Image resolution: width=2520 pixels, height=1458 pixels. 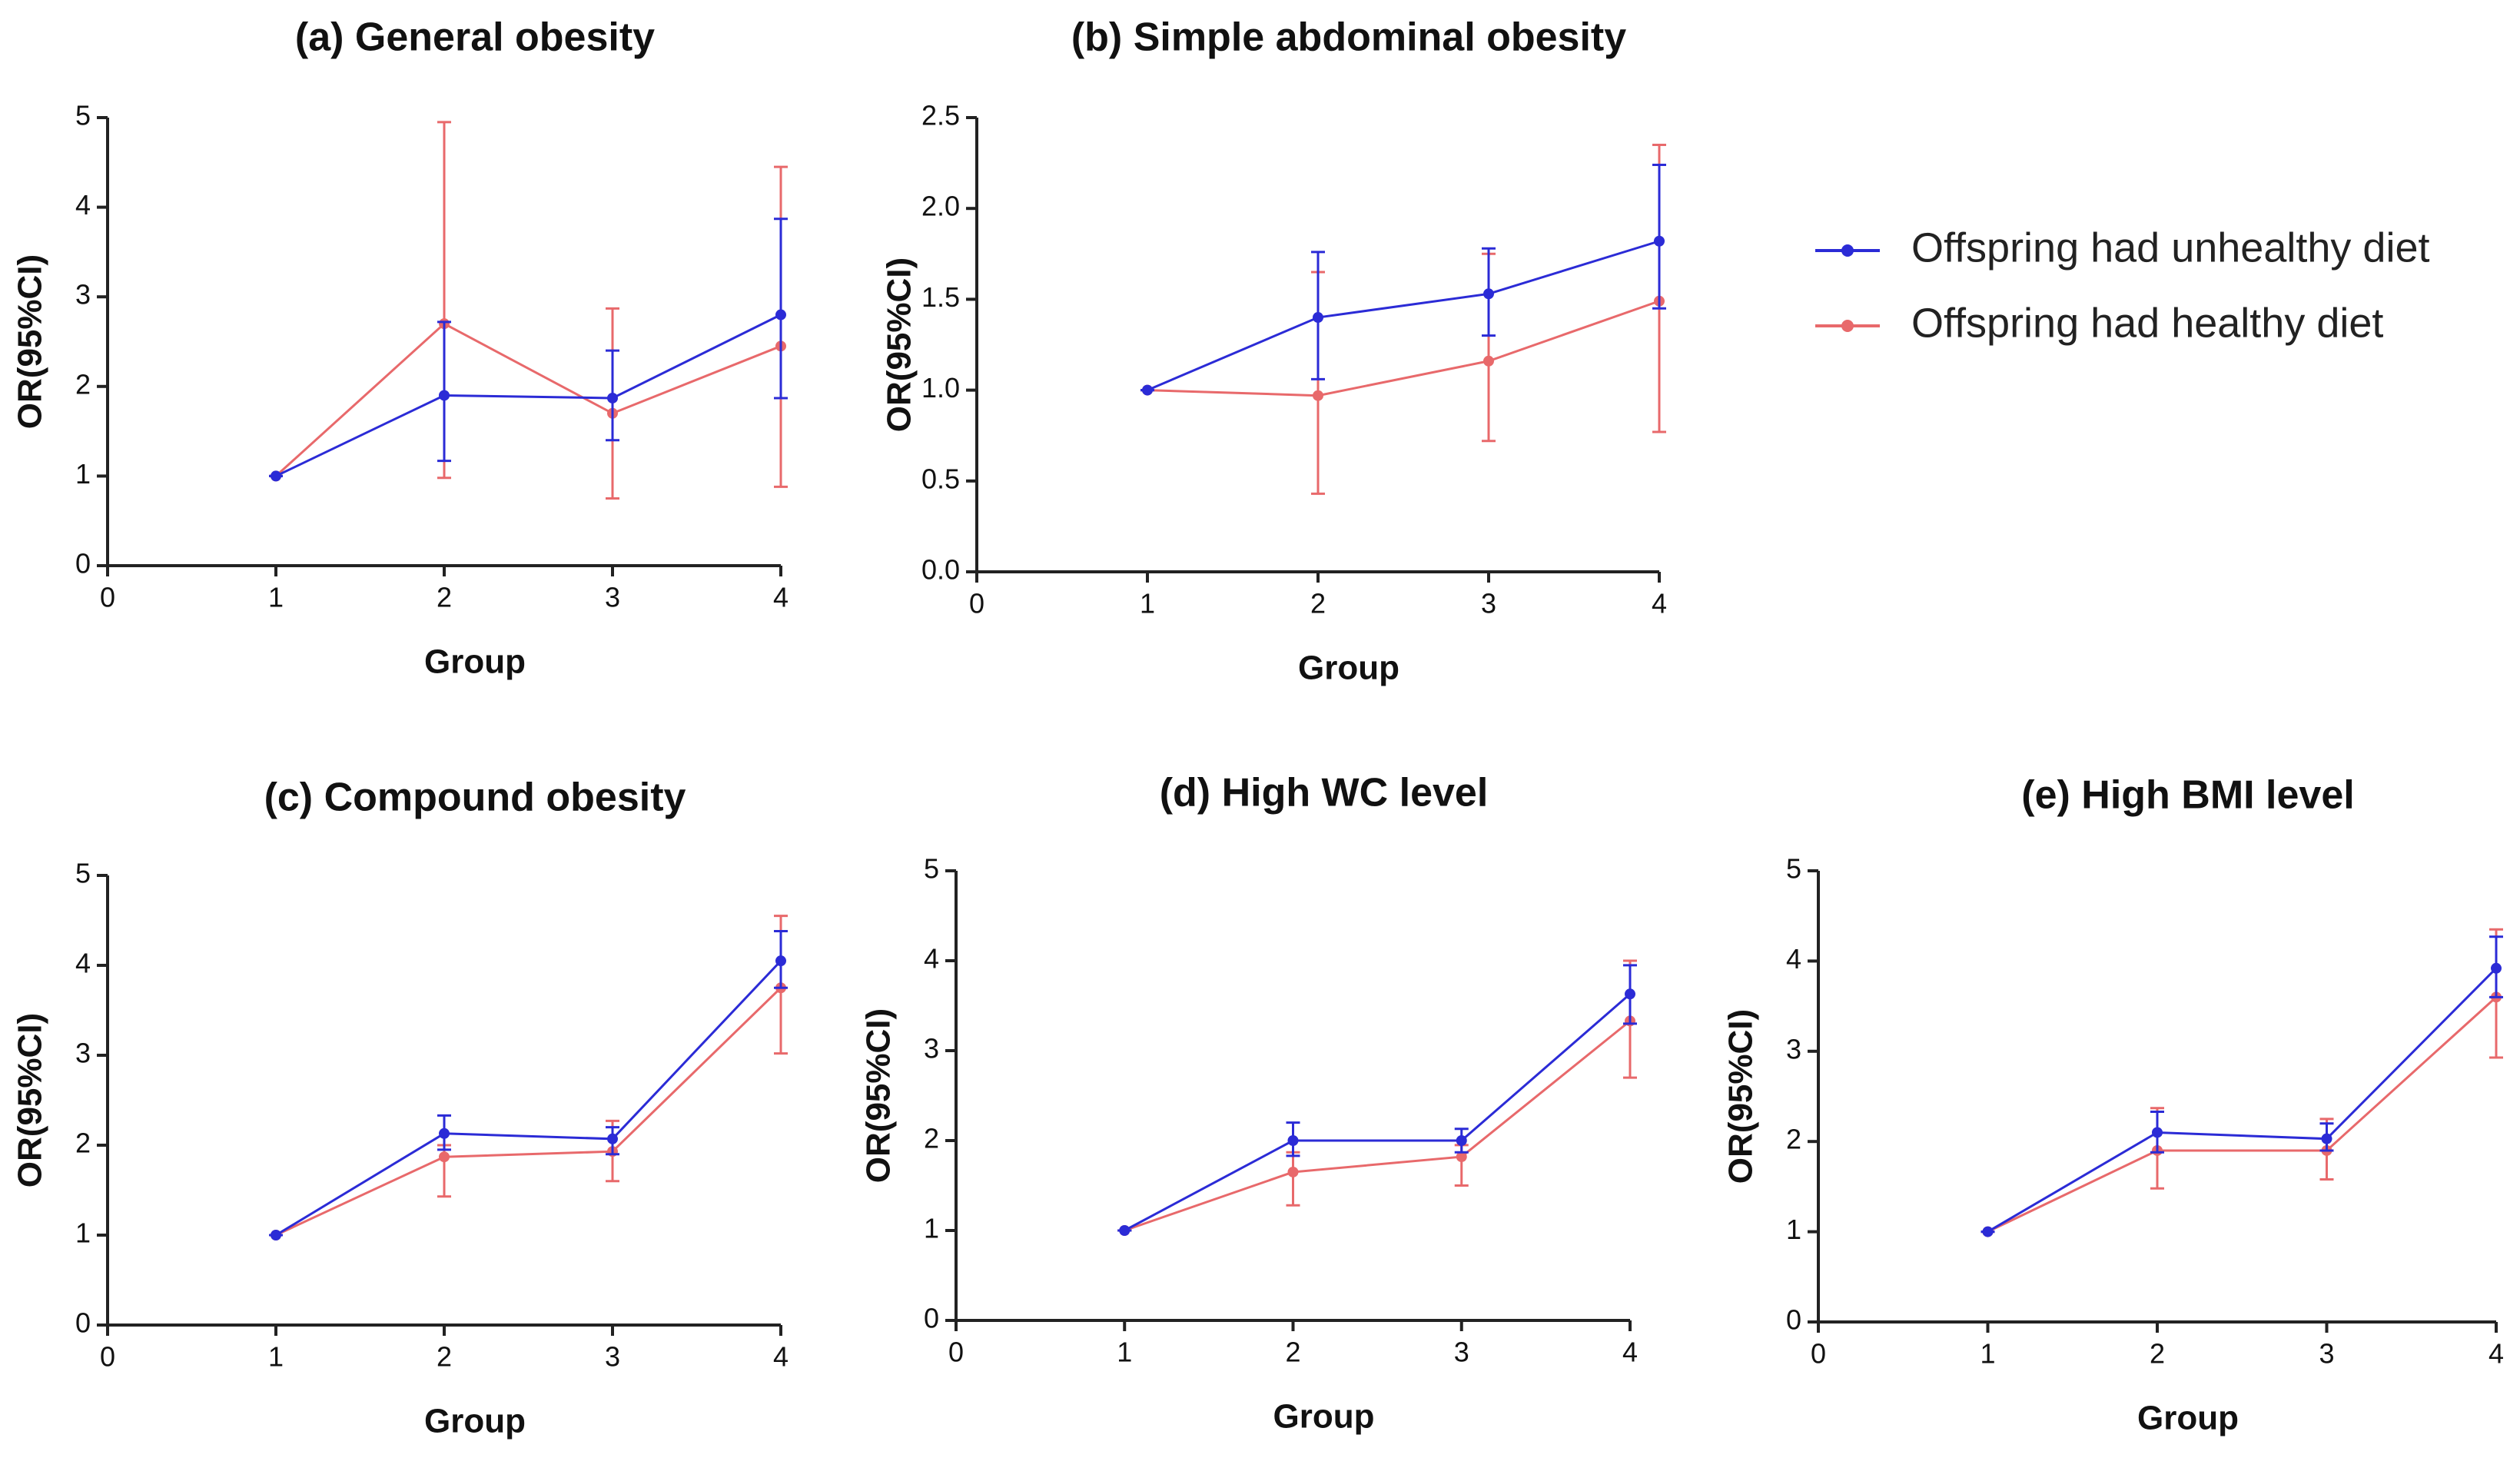 What do you see at coordinates (940, 388) in the screenshot?
I see `y-tick-label: 1.0` at bounding box center [940, 388].